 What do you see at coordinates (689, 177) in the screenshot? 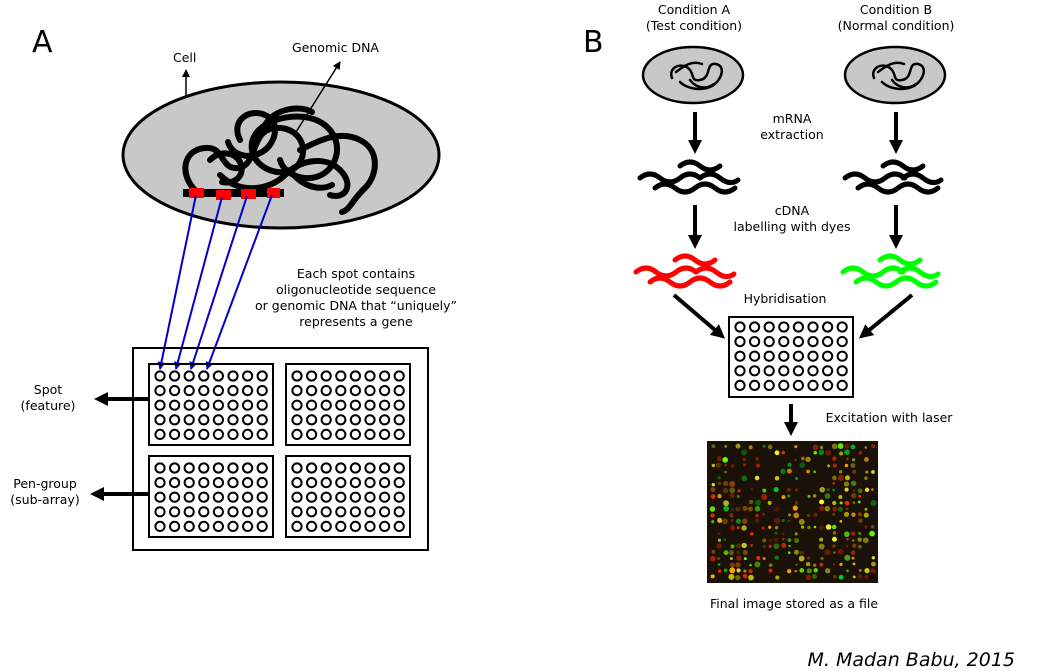
I see `mrna-a` at bounding box center [689, 177].